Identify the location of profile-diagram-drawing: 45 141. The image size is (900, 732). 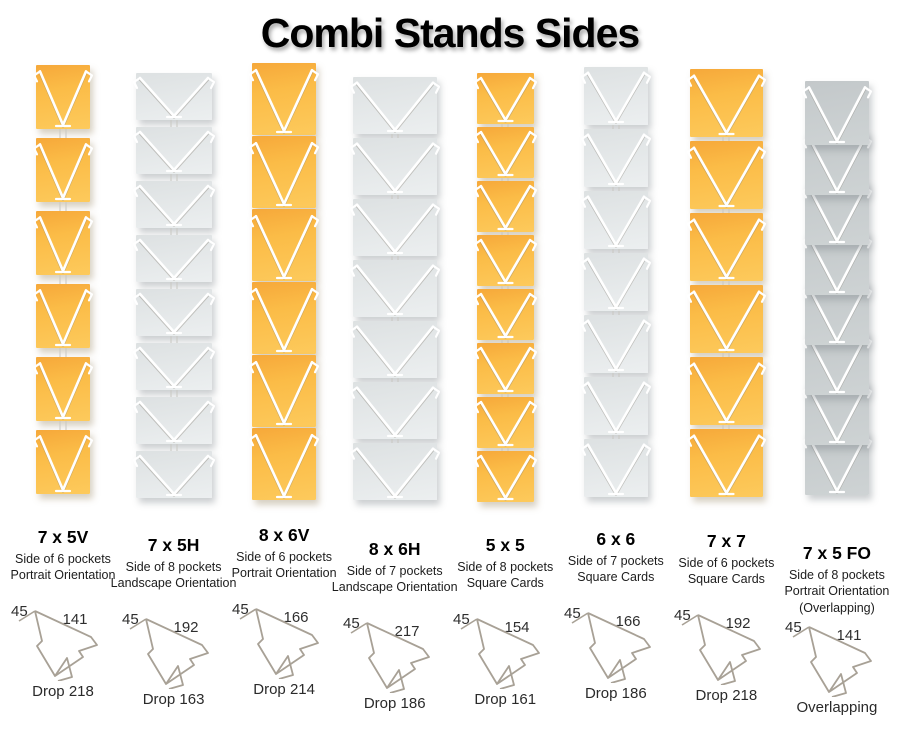
(54, 642).